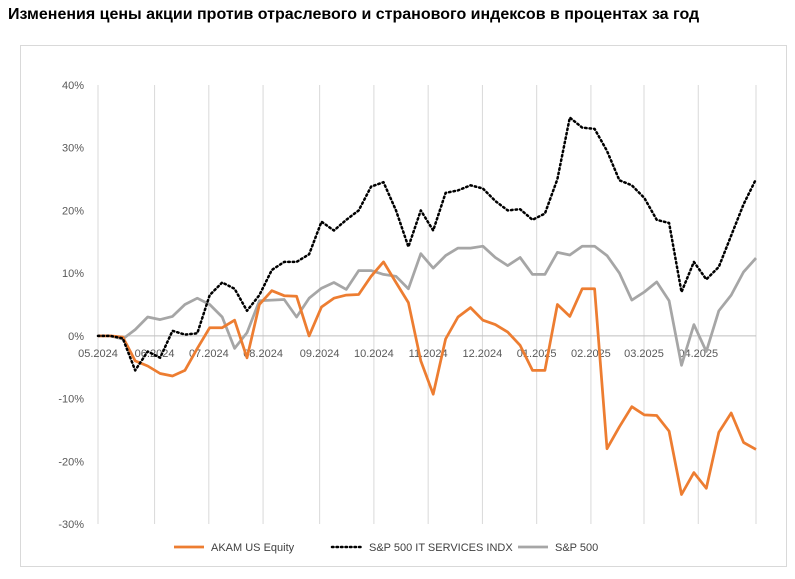 The height and width of the screenshot is (579, 795). What do you see at coordinates (76, 337) in the screenshot?
I see `y-tick-label: 0%` at bounding box center [76, 337].